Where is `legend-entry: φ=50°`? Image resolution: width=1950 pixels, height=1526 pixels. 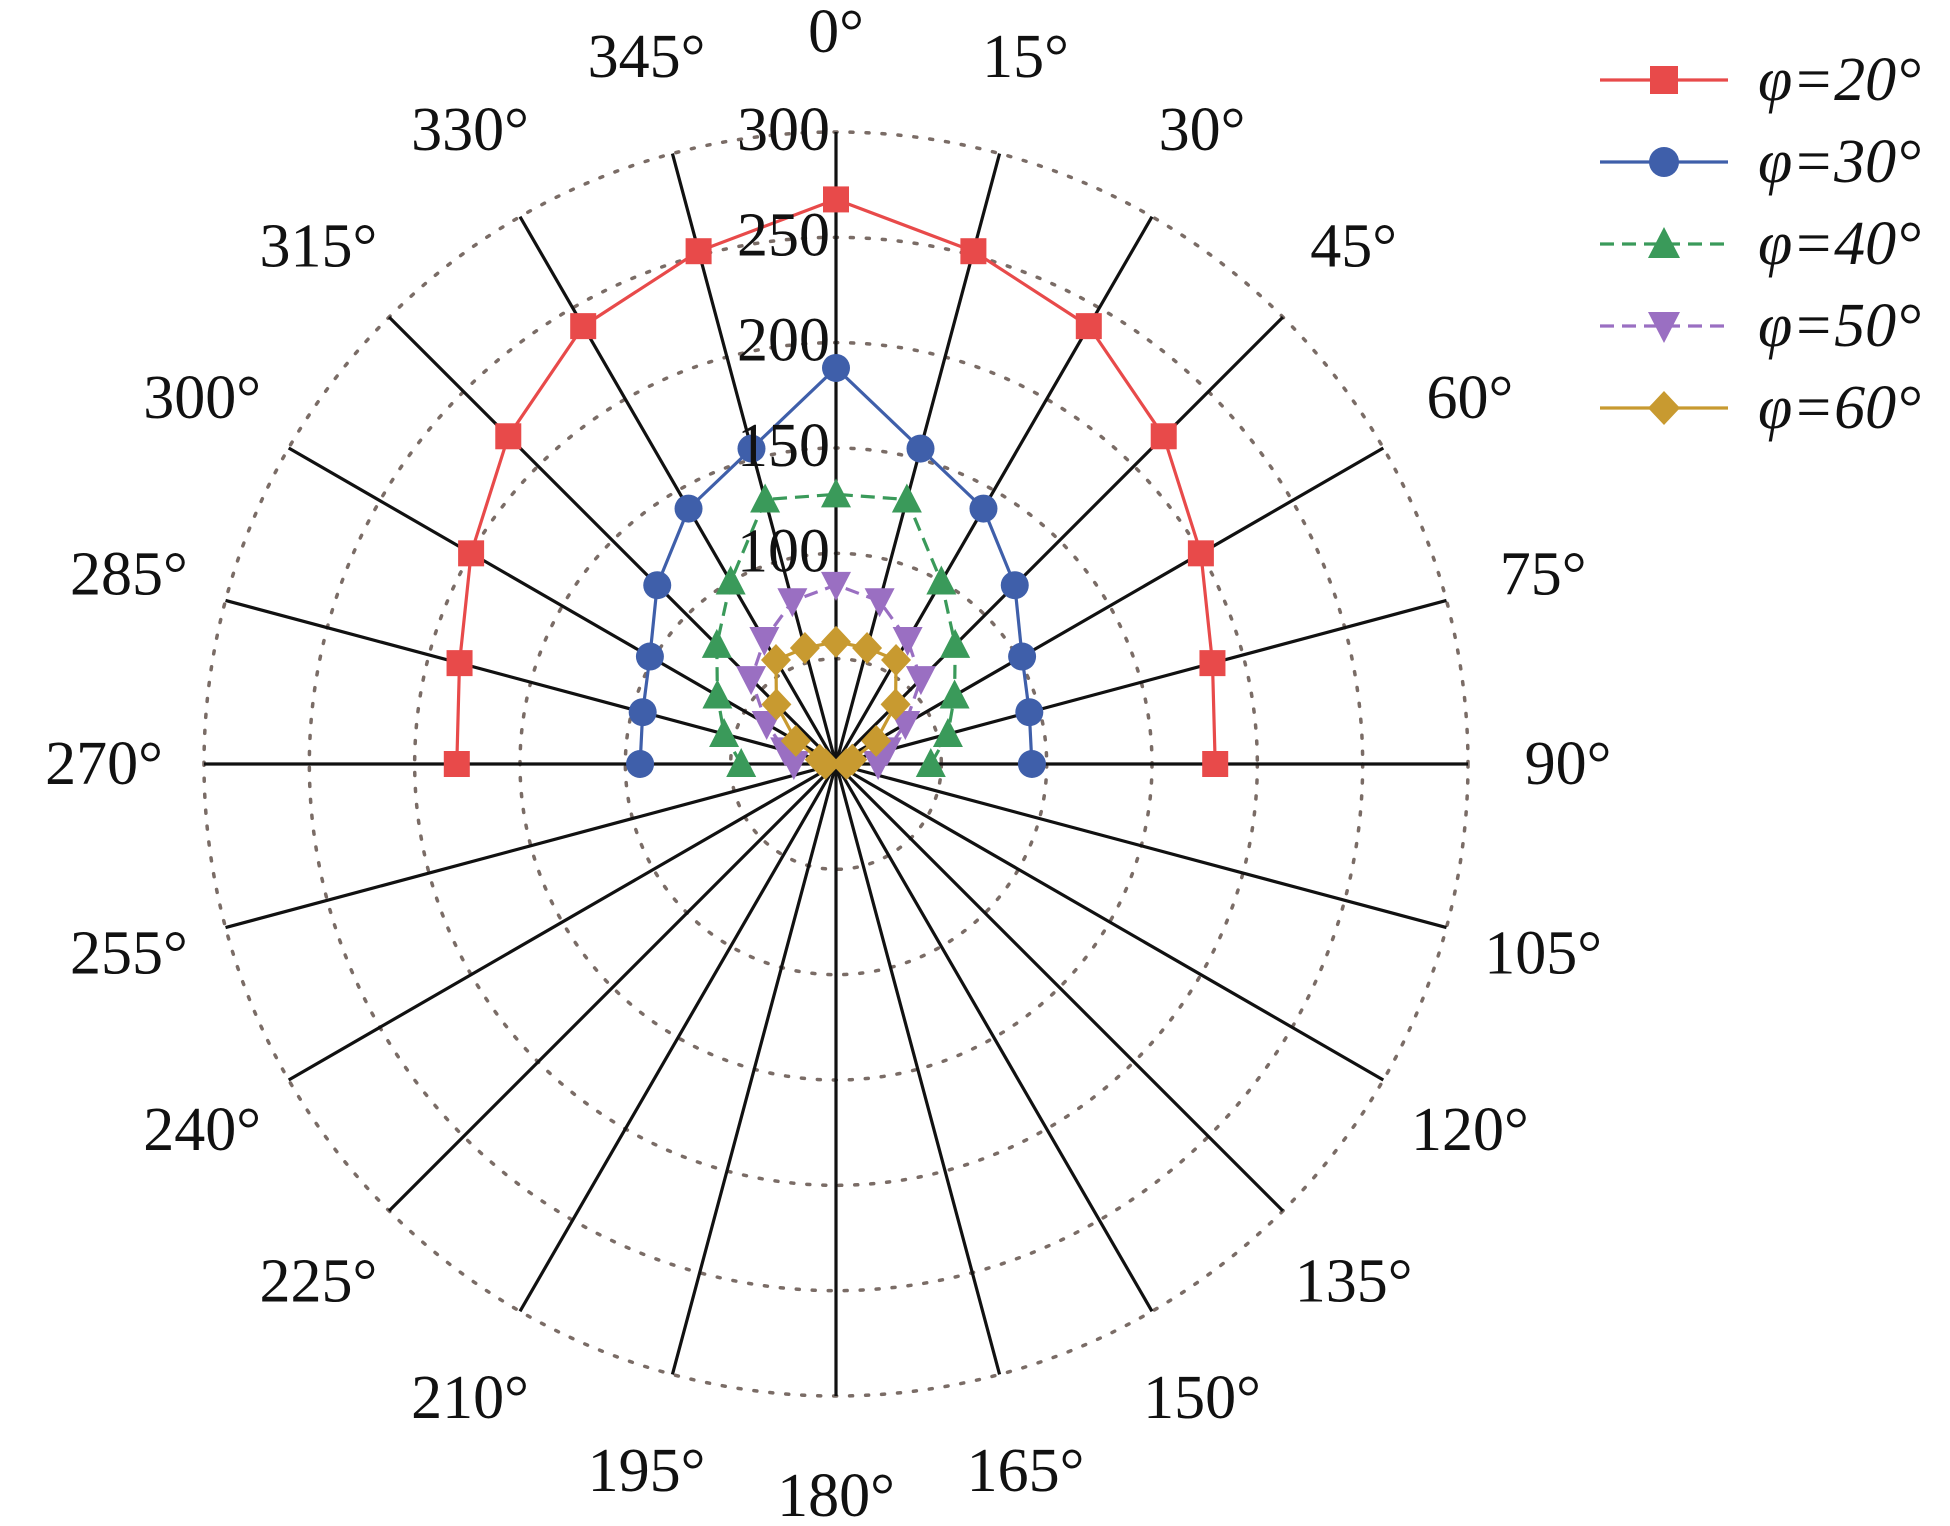
legend-entry: φ=50° is located at coordinates (1760, 326).